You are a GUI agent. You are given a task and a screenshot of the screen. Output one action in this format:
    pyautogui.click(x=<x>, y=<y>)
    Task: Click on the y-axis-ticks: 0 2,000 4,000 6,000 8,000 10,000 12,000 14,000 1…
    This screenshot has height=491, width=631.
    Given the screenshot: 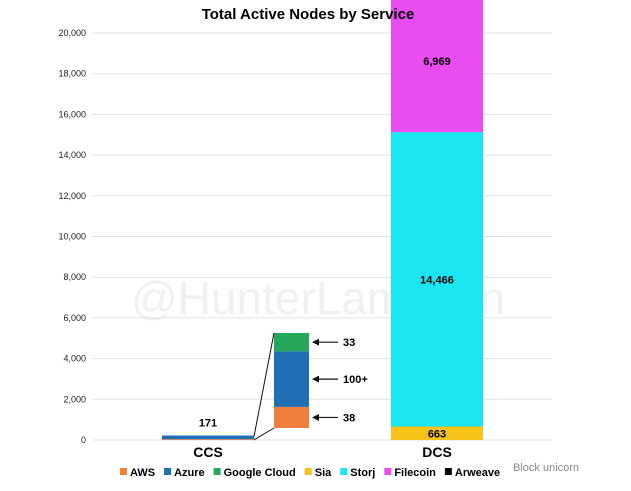 What is the action you would take?
    pyautogui.click(x=72, y=236)
    